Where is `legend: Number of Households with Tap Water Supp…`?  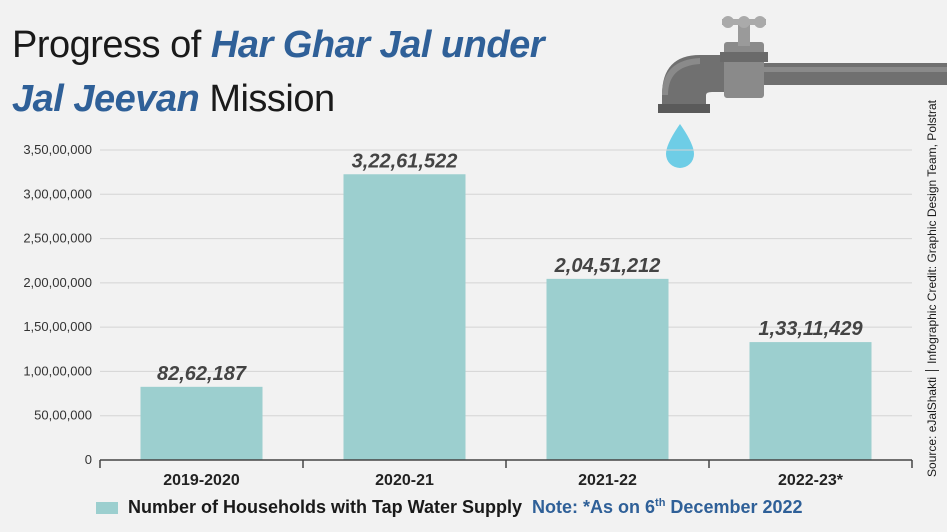 legend: Number of Households with Tap Water Supp… is located at coordinates (449, 507).